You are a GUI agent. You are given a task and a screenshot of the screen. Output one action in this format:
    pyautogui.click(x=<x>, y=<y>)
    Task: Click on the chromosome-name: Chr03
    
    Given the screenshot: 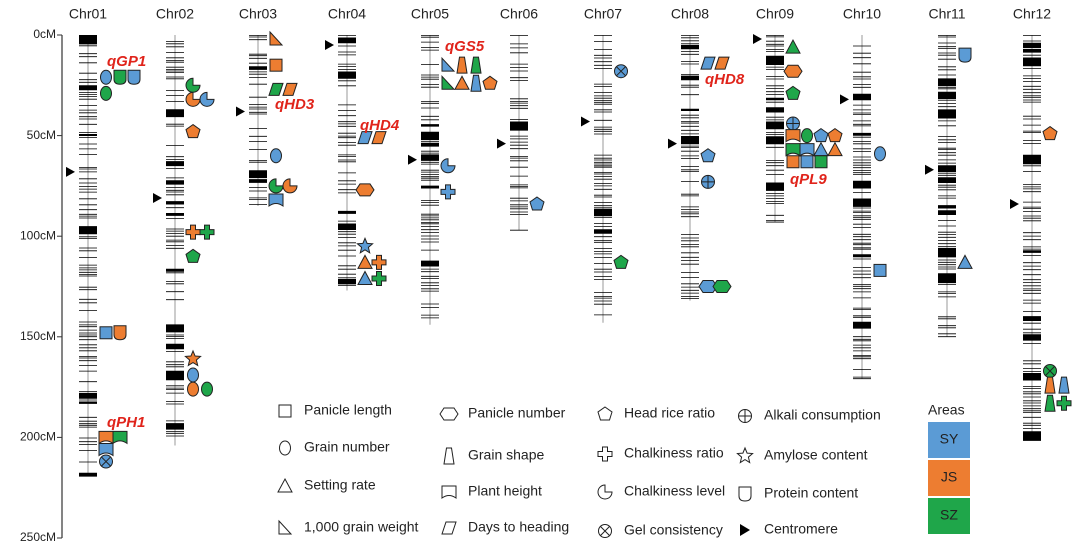 What is the action you would take?
    pyautogui.click(x=258, y=14)
    